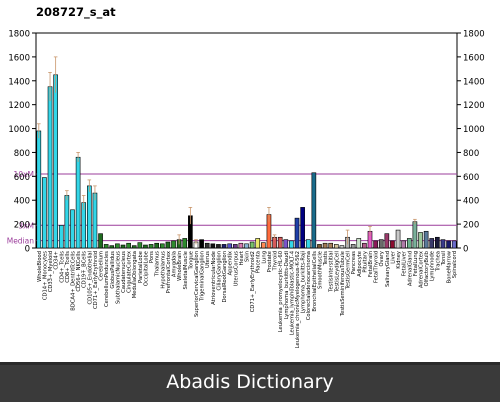 The height and width of the screenshot is (402, 500). Describe the element at coordinates (450, 266) in the screenshot. I see `x-tick-label: BoneMarrow` at that location.